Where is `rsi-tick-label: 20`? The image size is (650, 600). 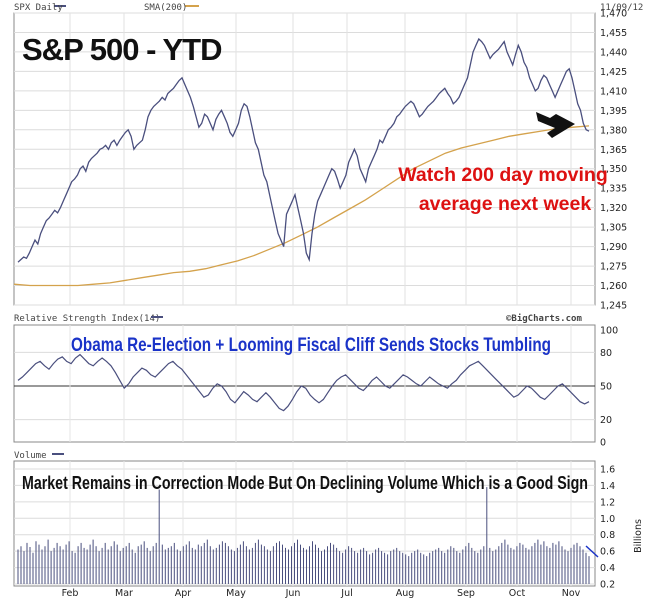 rsi-tick-label: 20 is located at coordinates (606, 420).